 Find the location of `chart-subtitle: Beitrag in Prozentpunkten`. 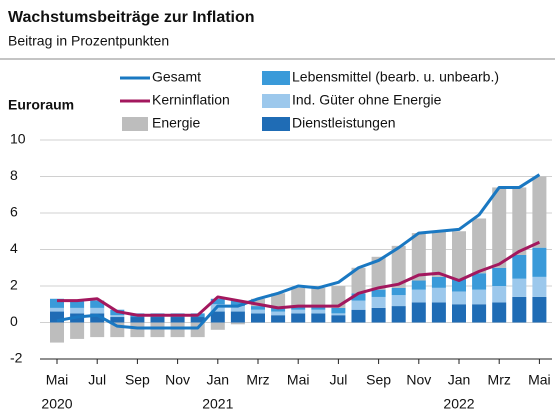

chart-subtitle: Beitrag in Prozentpunkten is located at coordinates (88, 41).